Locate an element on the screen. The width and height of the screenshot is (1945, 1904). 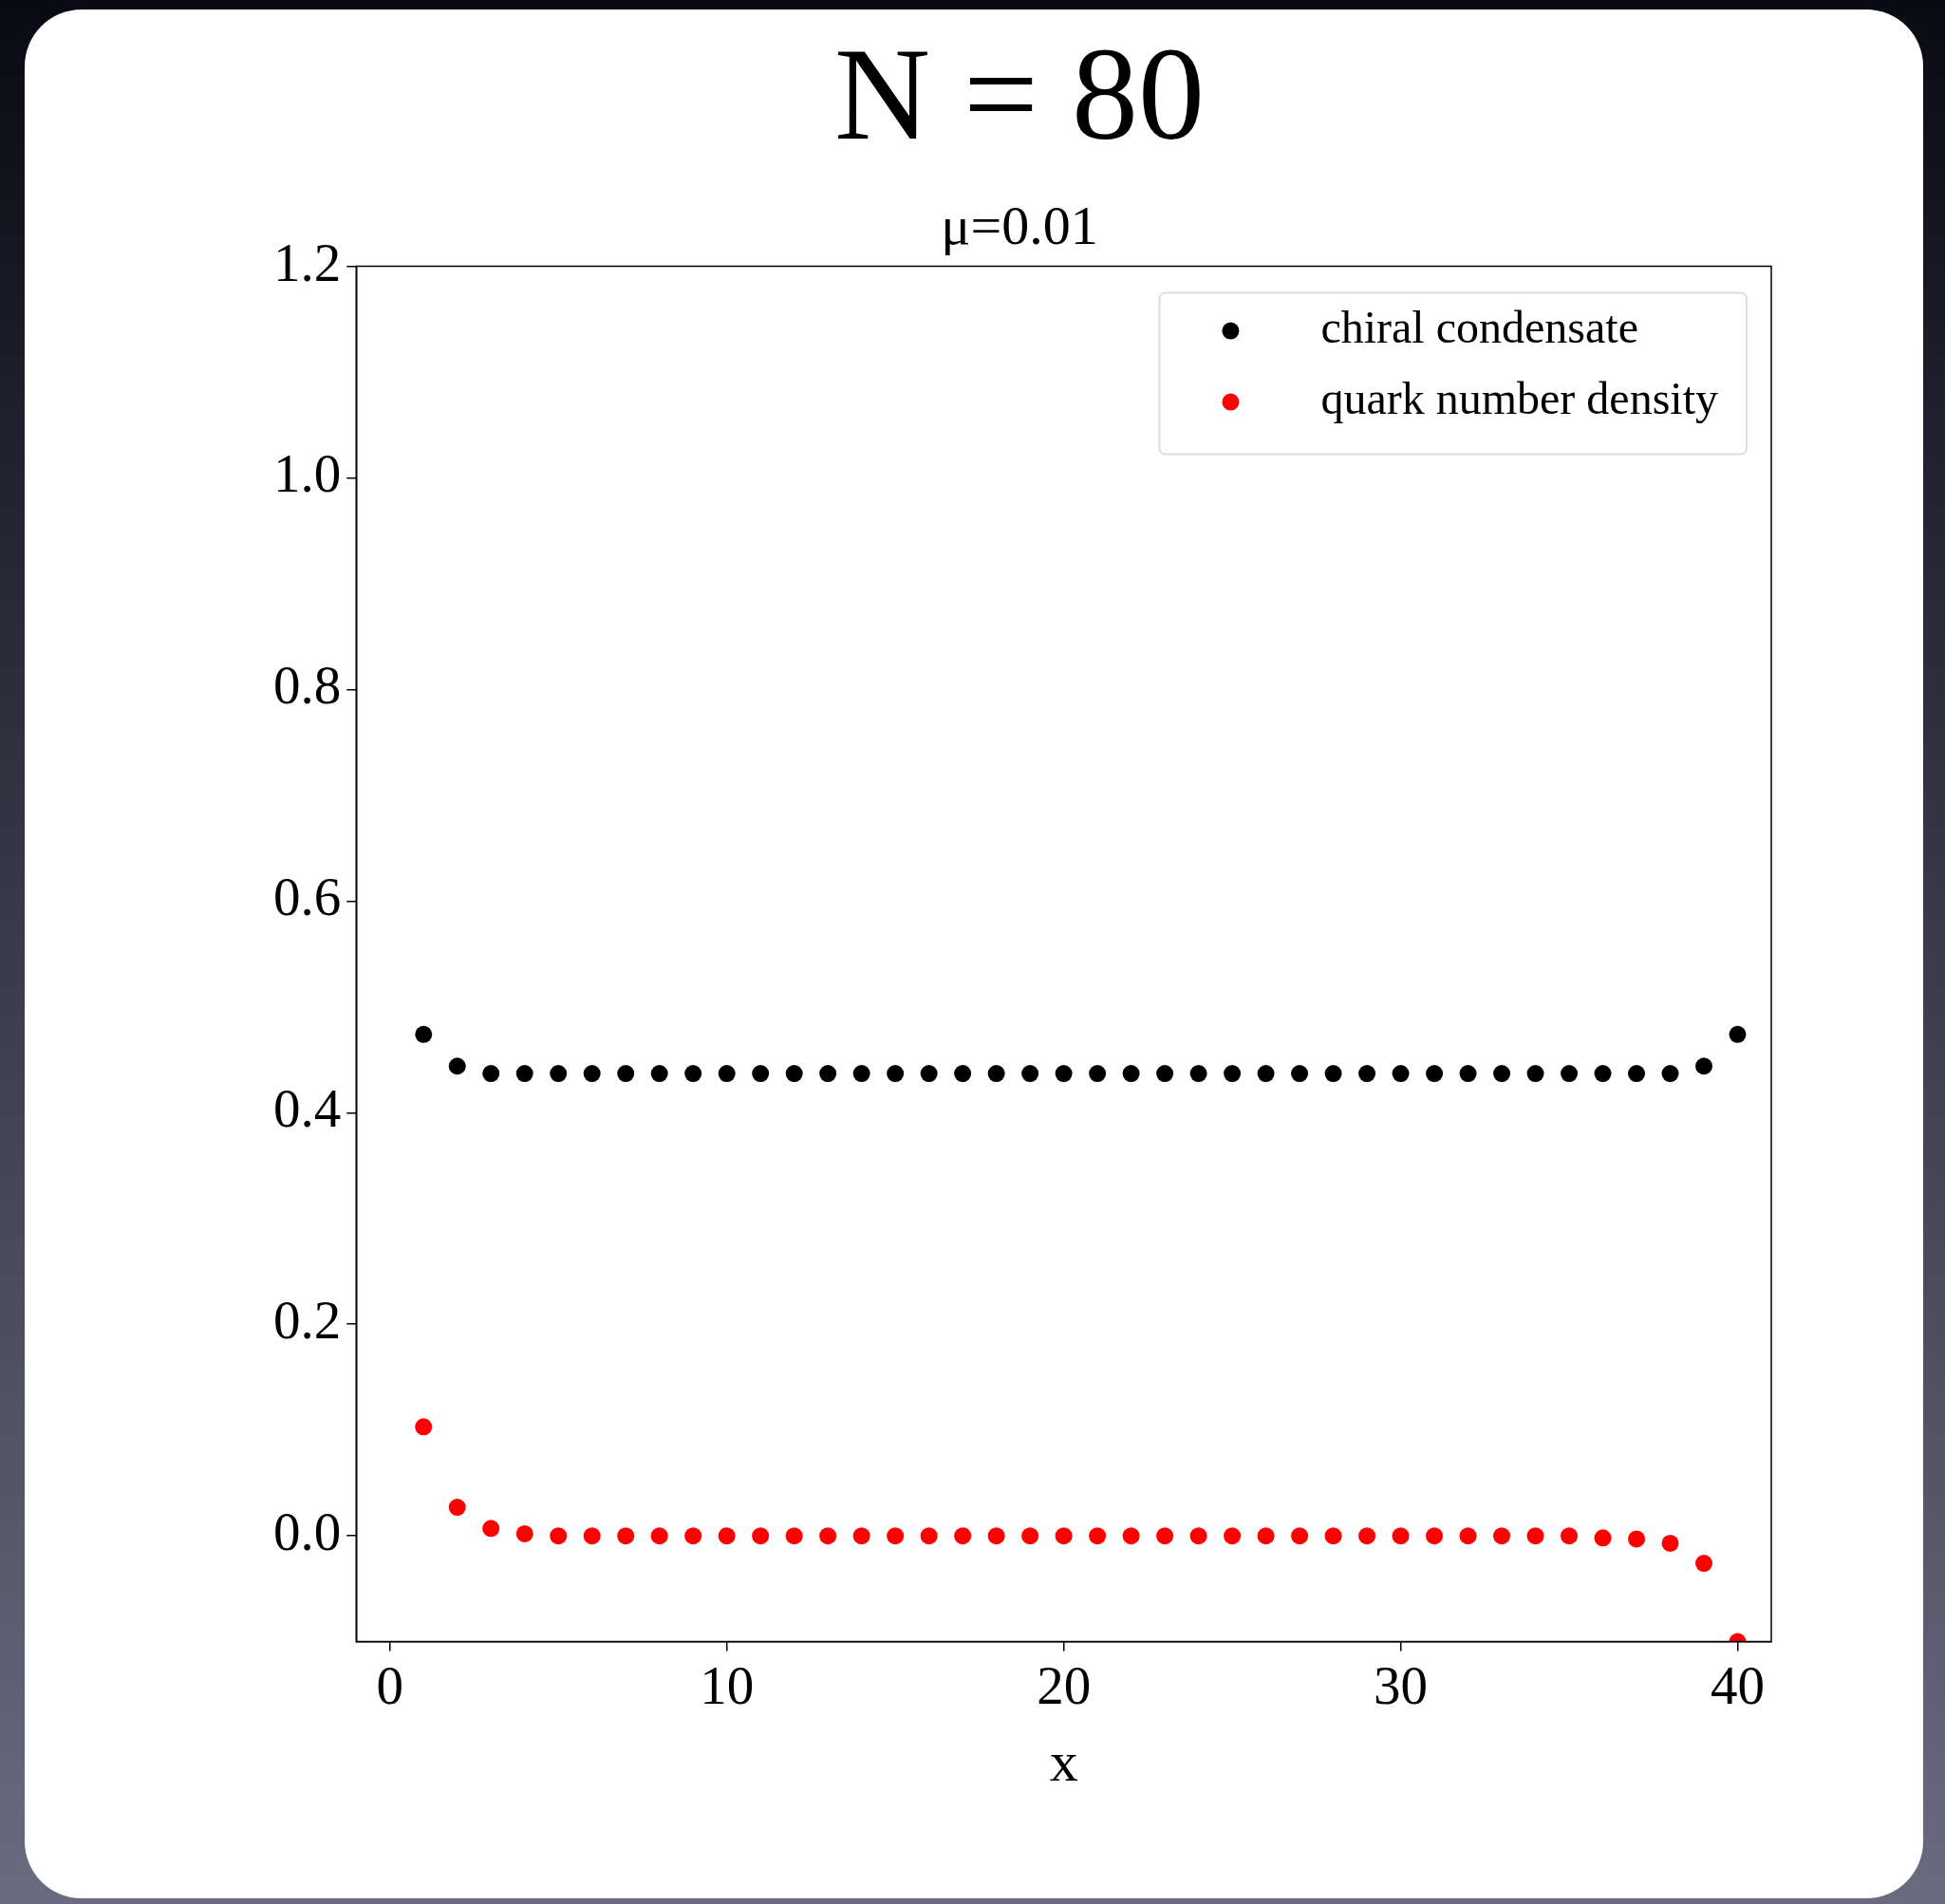
y-tick-label: 0.2 is located at coordinates (307, 1321).